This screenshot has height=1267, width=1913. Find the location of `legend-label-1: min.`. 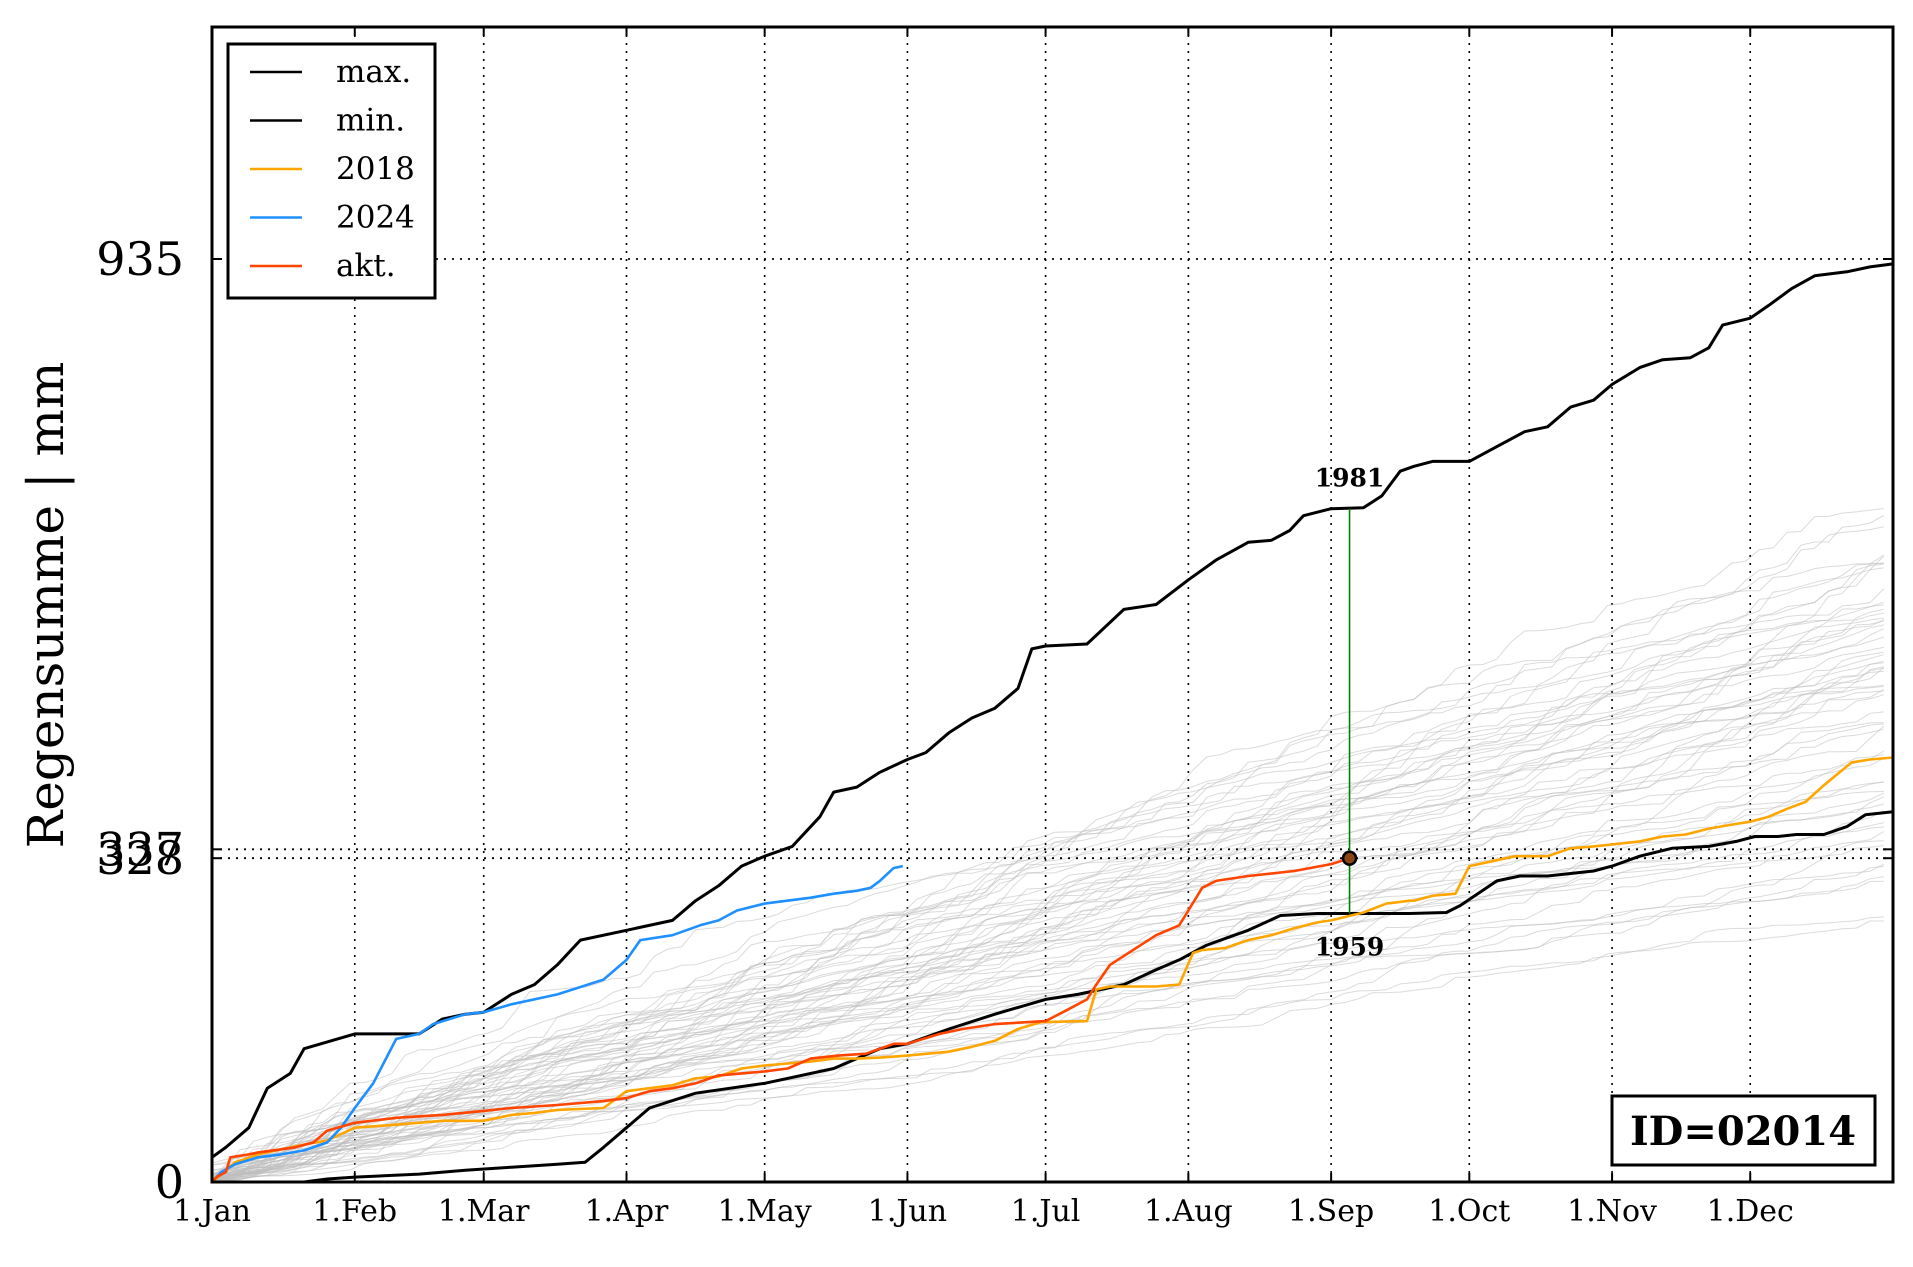

legend-label-1: min. is located at coordinates (370, 121).